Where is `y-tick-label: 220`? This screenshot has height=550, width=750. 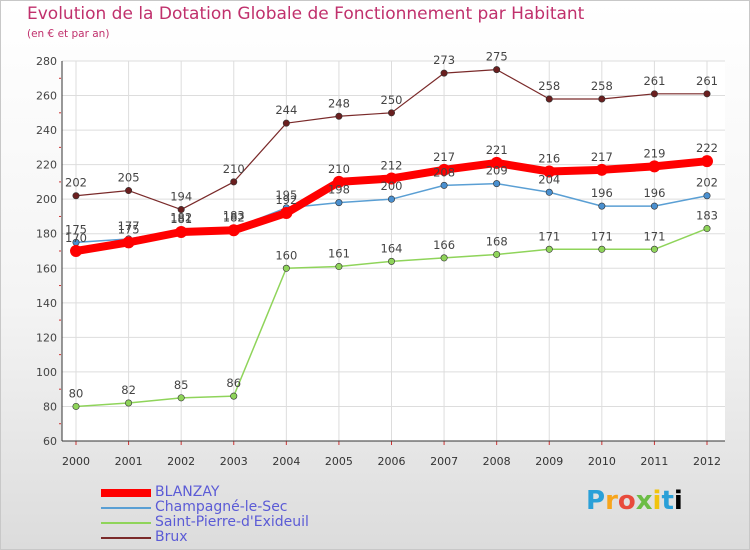 y-tick-label: 220 is located at coordinates (46, 165).